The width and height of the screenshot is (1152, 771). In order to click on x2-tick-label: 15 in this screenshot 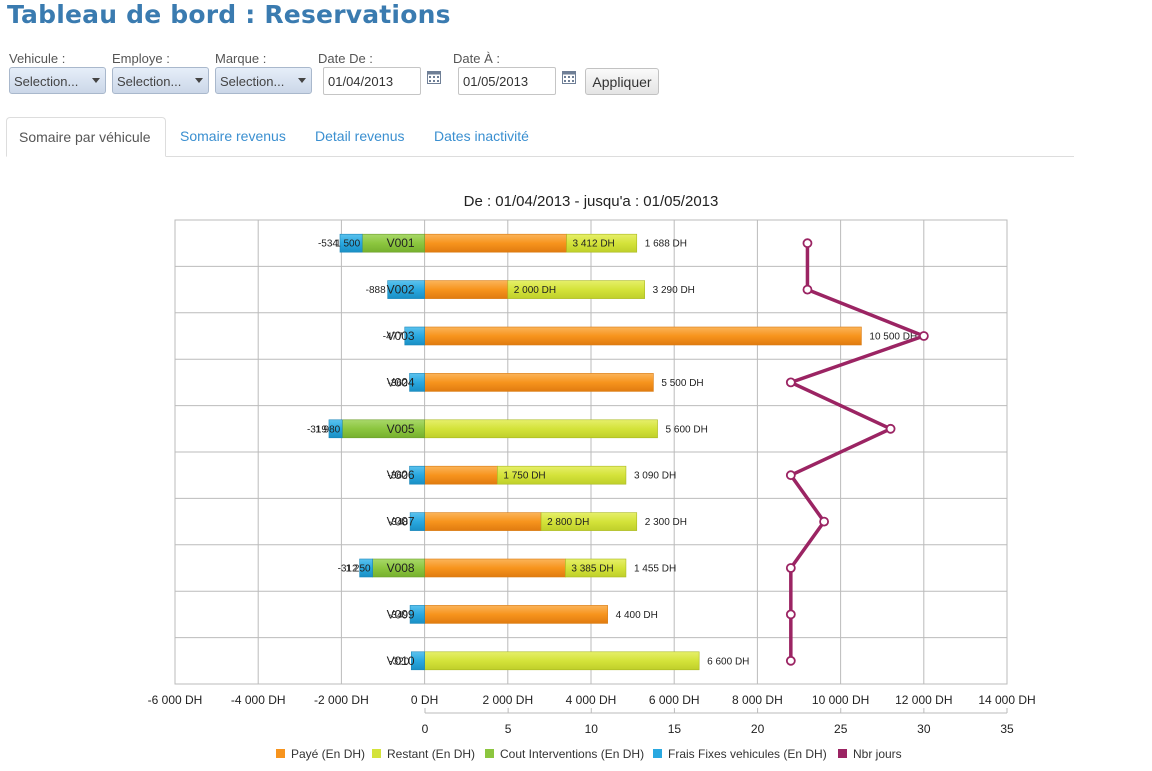, I will do `click(675, 729)`.